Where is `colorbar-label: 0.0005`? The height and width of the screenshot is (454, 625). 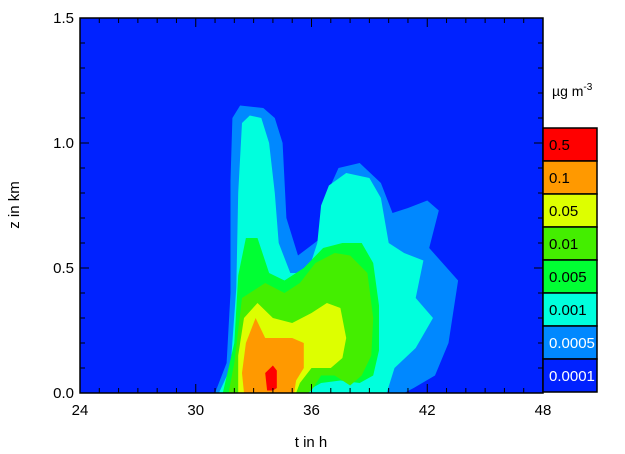
colorbar-label: 0.0005 is located at coordinates (572, 343).